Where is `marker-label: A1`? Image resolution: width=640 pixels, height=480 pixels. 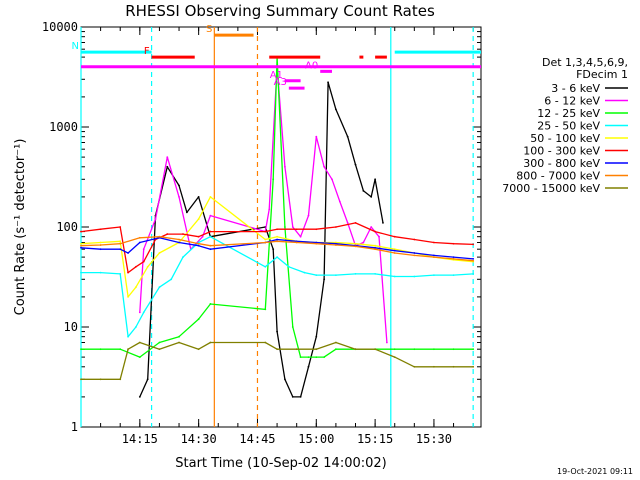 marker-label: A1 is located at coordinates (276, 75).